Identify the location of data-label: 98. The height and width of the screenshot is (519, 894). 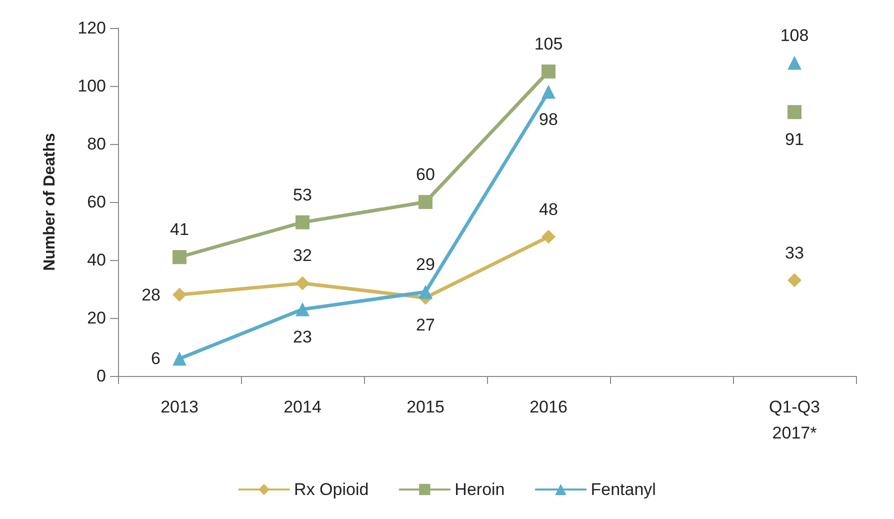
(548, 119).